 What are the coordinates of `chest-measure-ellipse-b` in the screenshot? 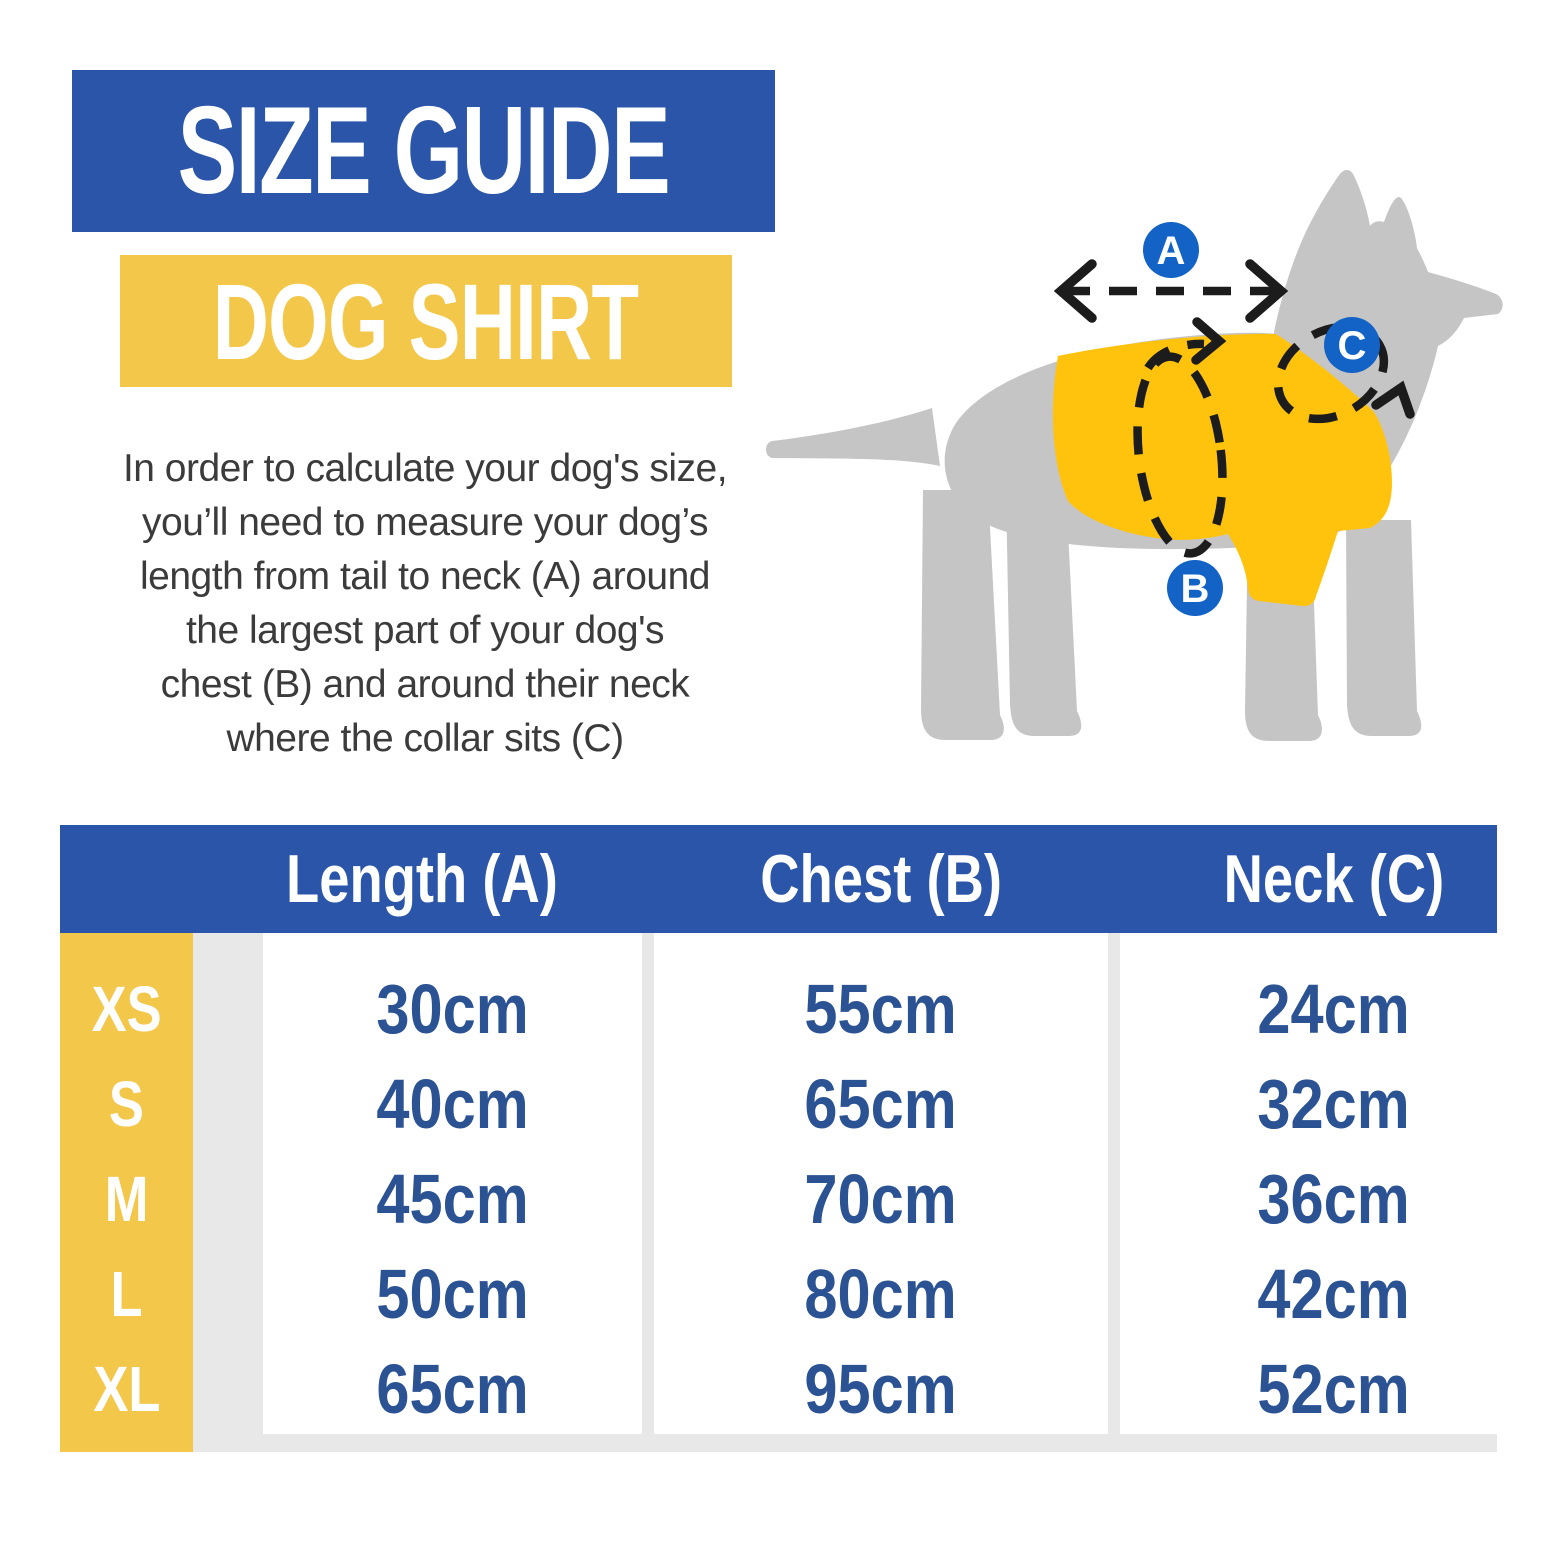 It's located at (1180, 455).